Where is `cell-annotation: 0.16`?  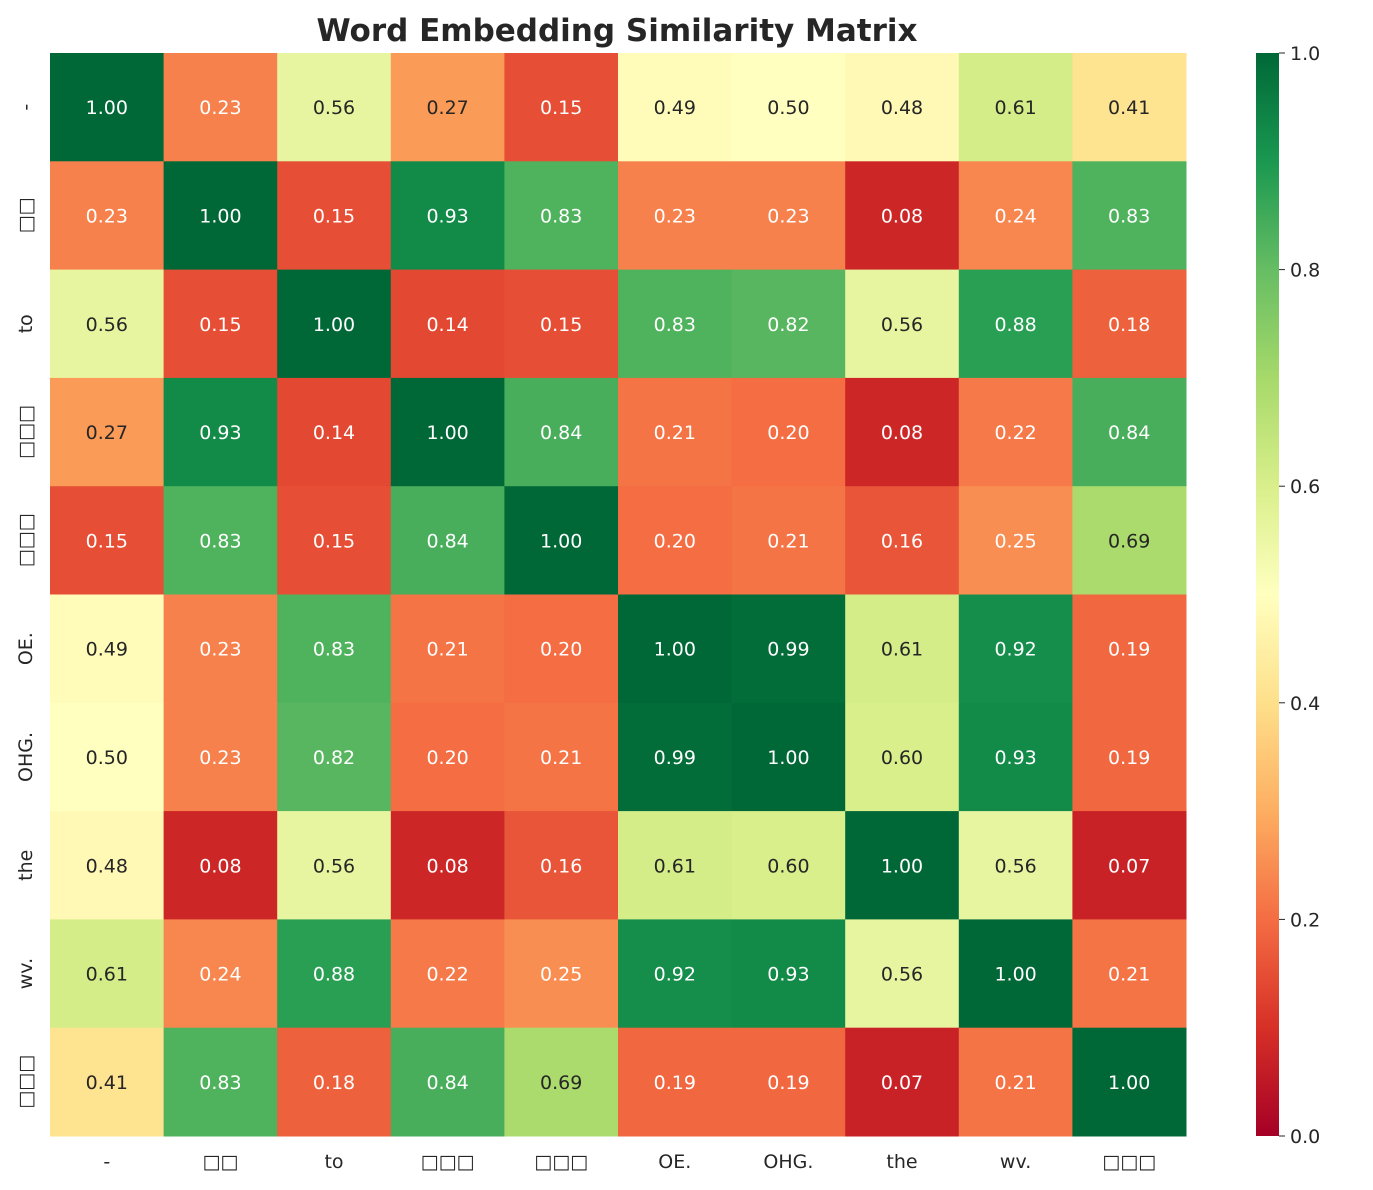 cell-annotation: 0.16 is located at coordinates (902, 541).